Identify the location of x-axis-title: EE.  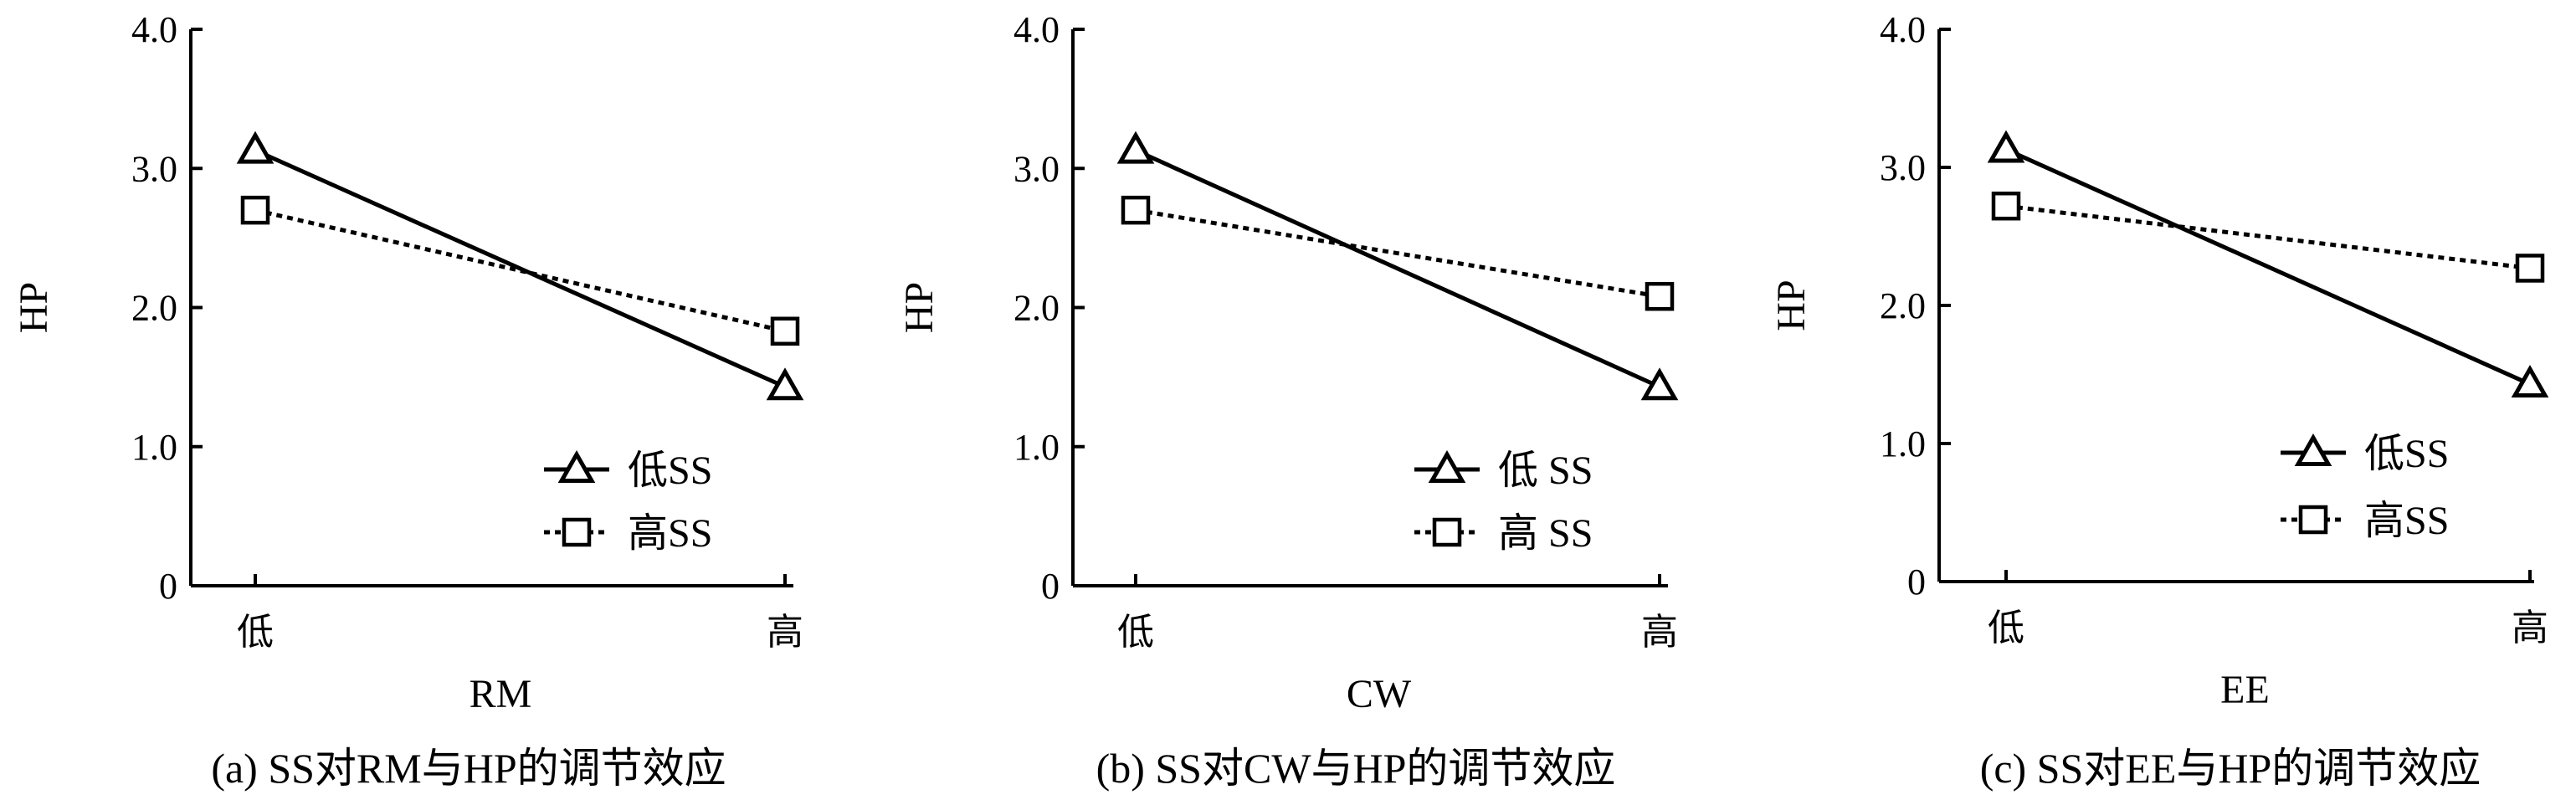
(2245, 690).